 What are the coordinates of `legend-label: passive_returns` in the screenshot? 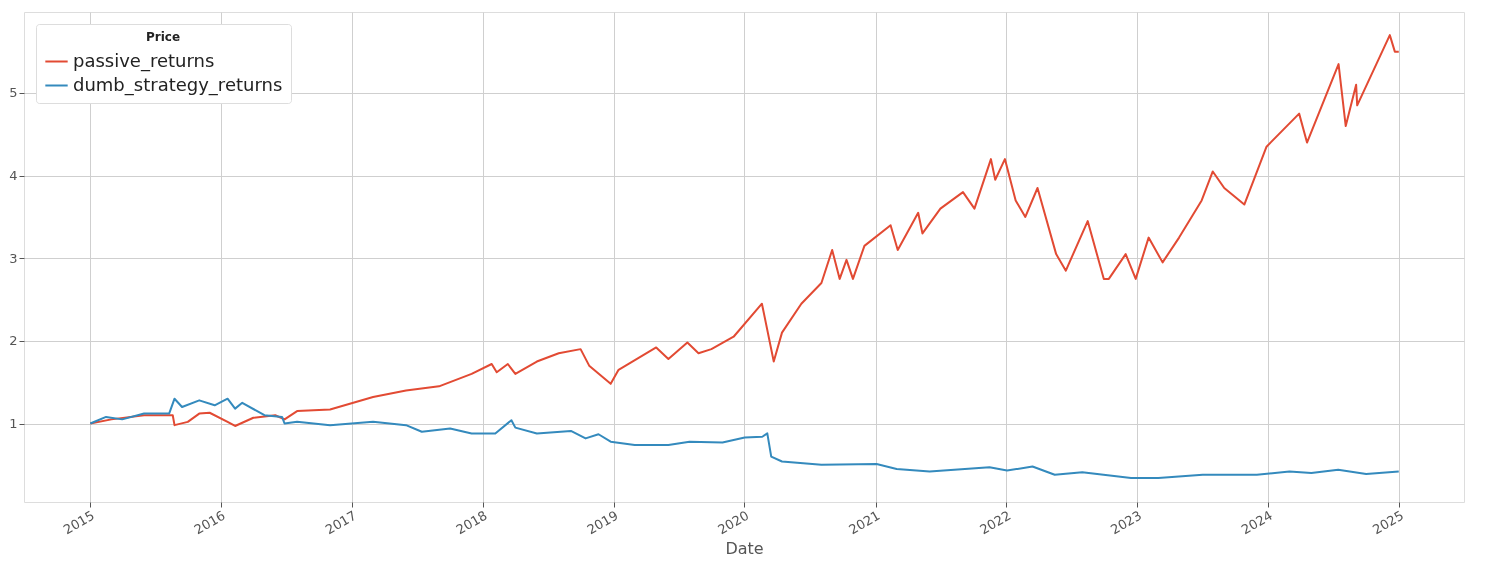 It's located at (144, 60).